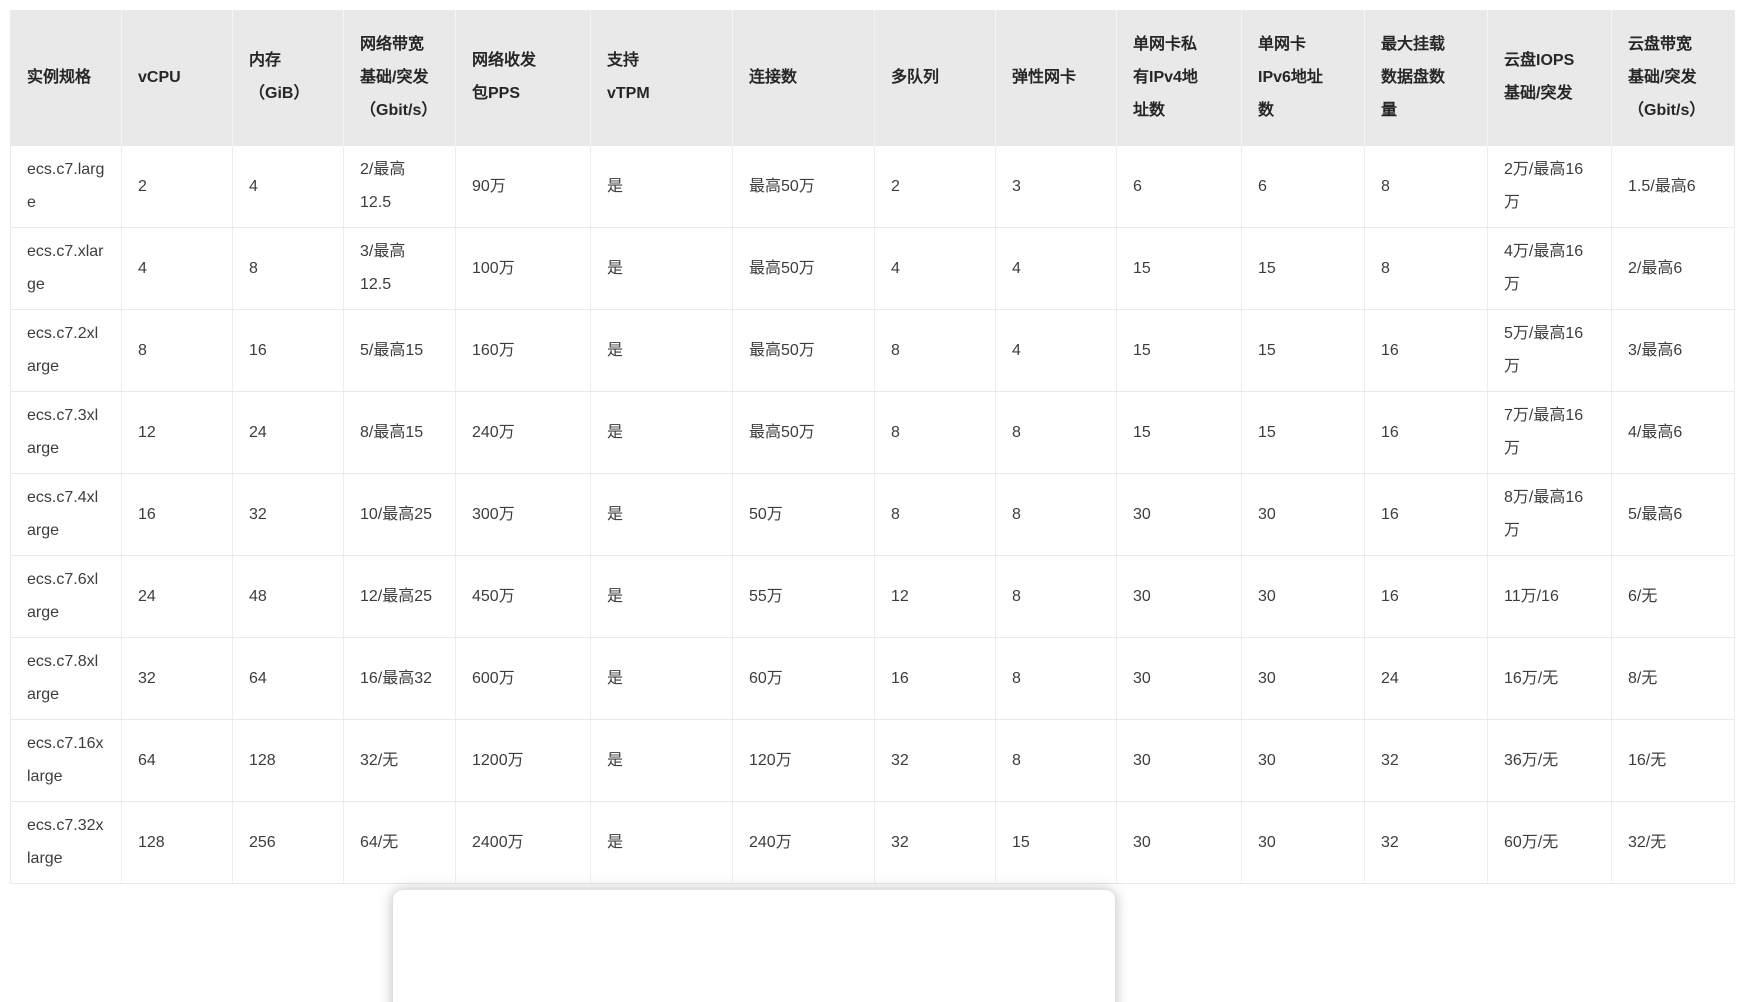 This screenshot has height=1002, width=1752. Describe the element at coordinates (399, 760) in the screenshot. I see `cell: 32/无` at that location.